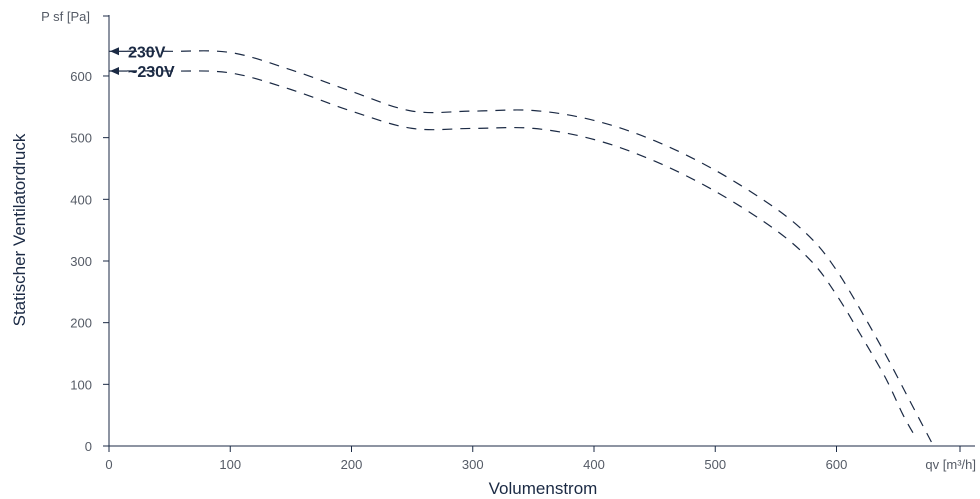 This screenshot has height=499, width=980. Describe the element at coordinates (81, 261) in the screenshot. I see `y-tick-label: 300` at that location.